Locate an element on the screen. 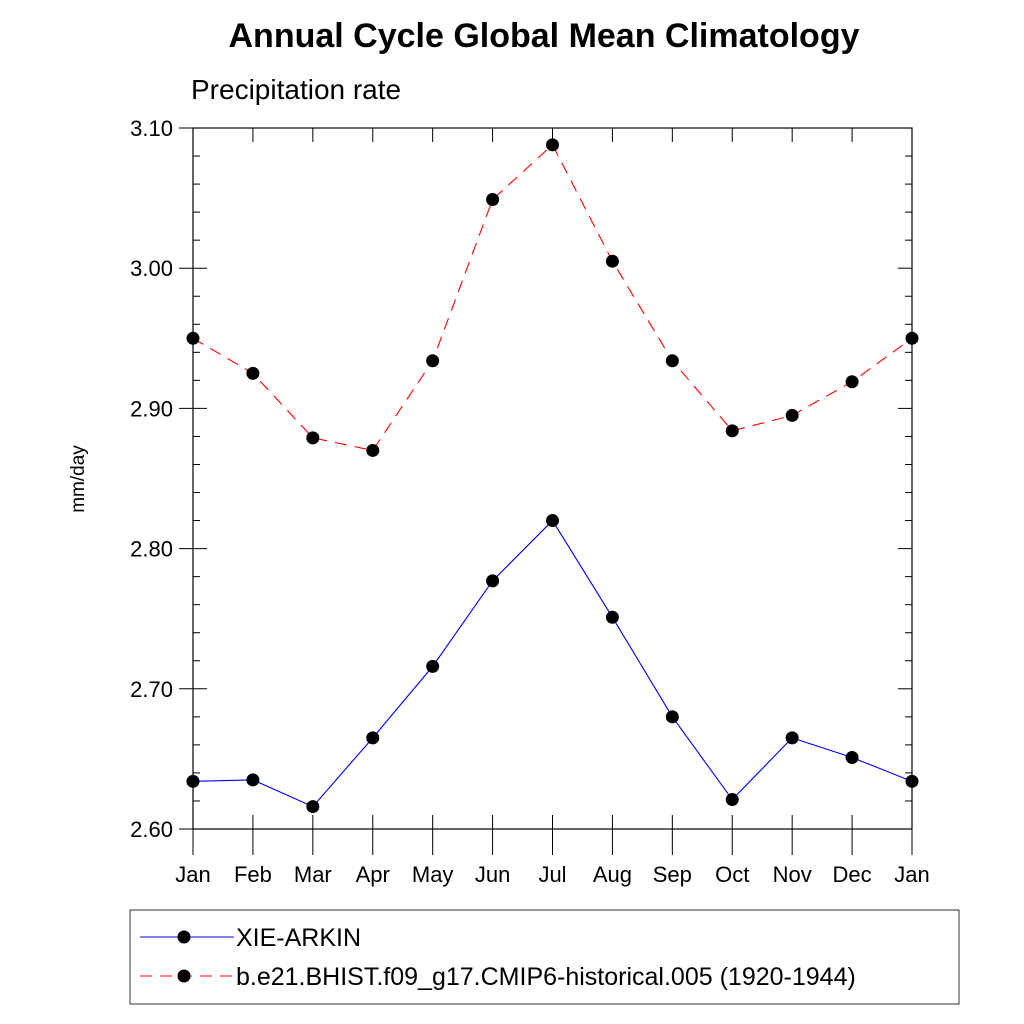 The height and width of the screenshot is (1024, 1024). legend-label-1: XIE-ARKIN is located at coordinates (298, 938).